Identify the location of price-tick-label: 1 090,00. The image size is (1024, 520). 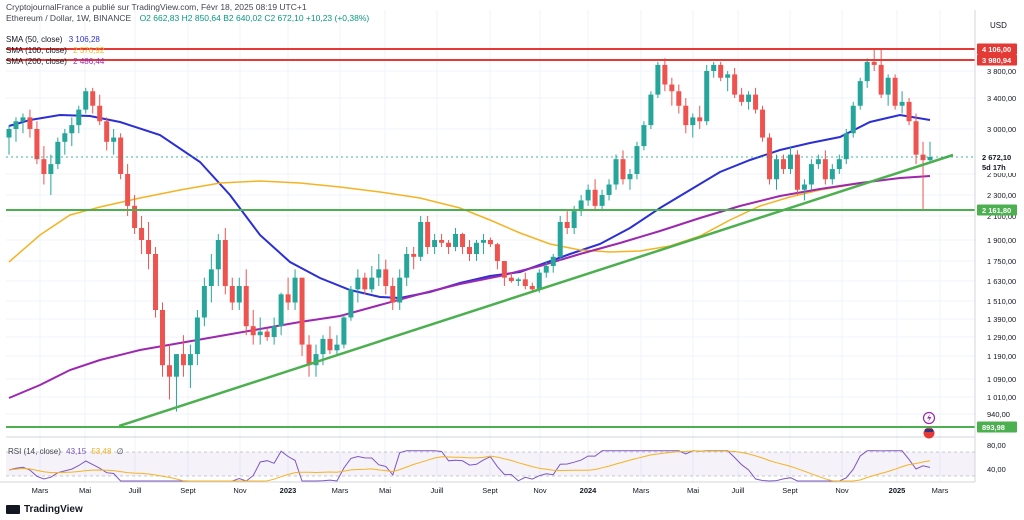
(1001, 379).